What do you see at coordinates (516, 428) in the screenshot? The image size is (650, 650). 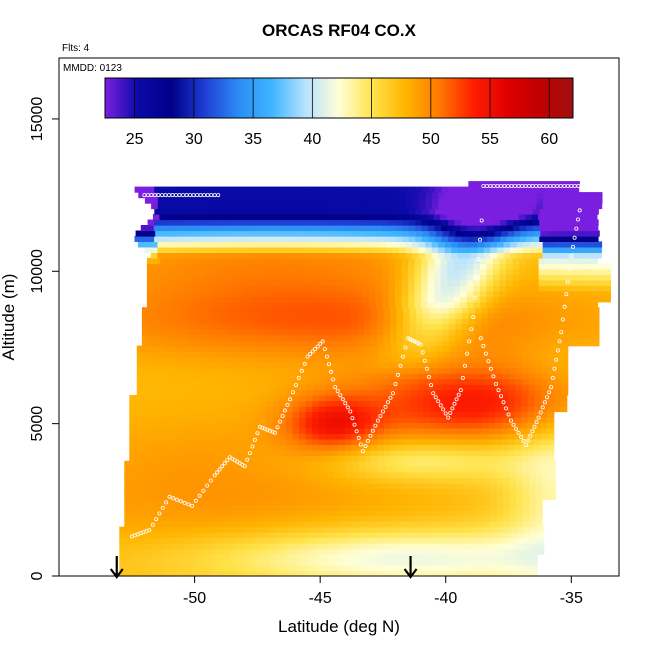 I see `flight-track-point` at bounding box center [516, 428].